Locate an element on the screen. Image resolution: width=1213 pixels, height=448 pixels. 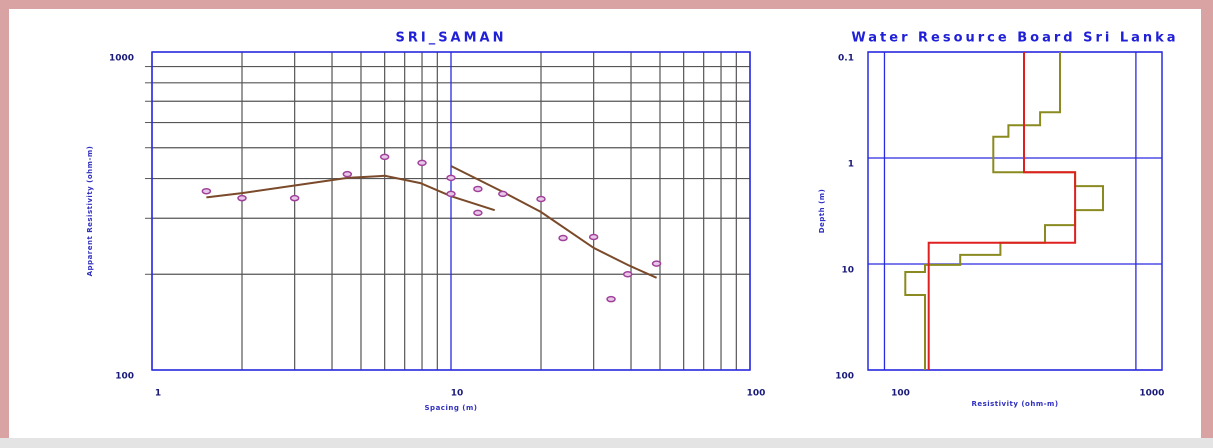
y-tick-label: 0.1 is located at coordinates (846, 59).